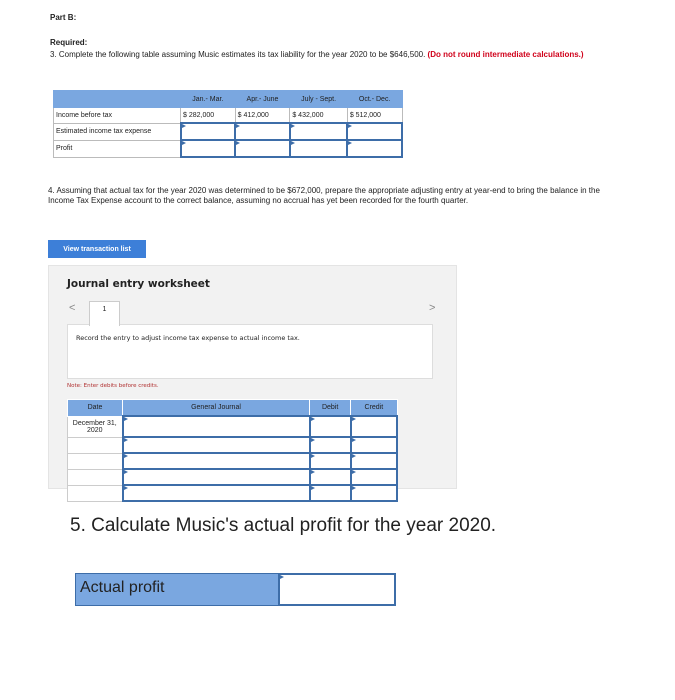  Describe the element at coordinates (117, 148) in the screenshot. I see `row-label: Profit` at that location.